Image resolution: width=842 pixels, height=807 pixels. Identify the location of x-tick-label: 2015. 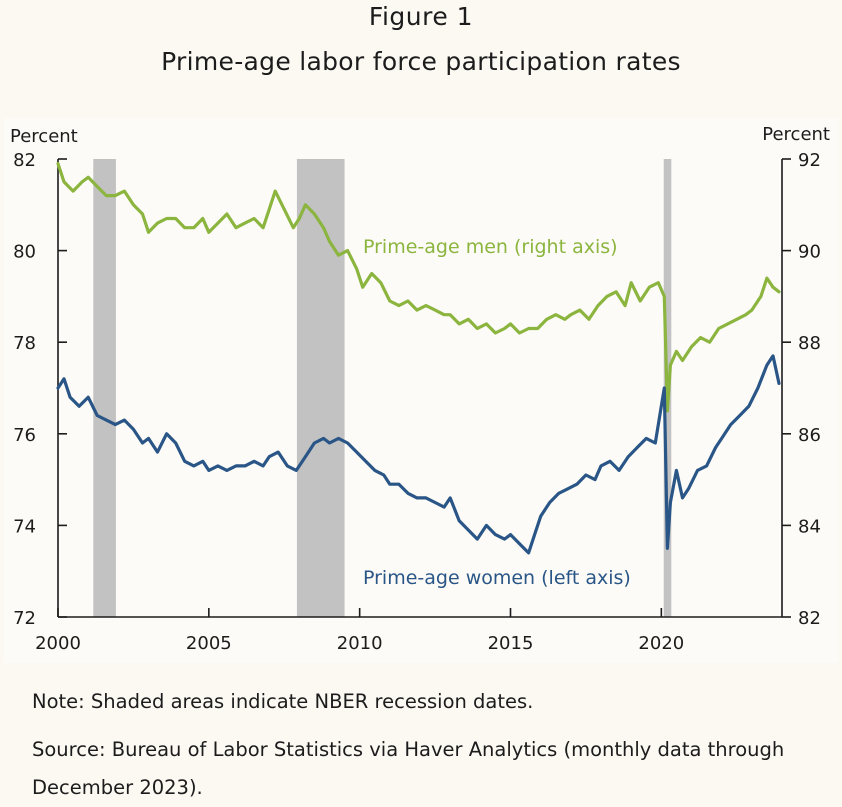
(511, 643).